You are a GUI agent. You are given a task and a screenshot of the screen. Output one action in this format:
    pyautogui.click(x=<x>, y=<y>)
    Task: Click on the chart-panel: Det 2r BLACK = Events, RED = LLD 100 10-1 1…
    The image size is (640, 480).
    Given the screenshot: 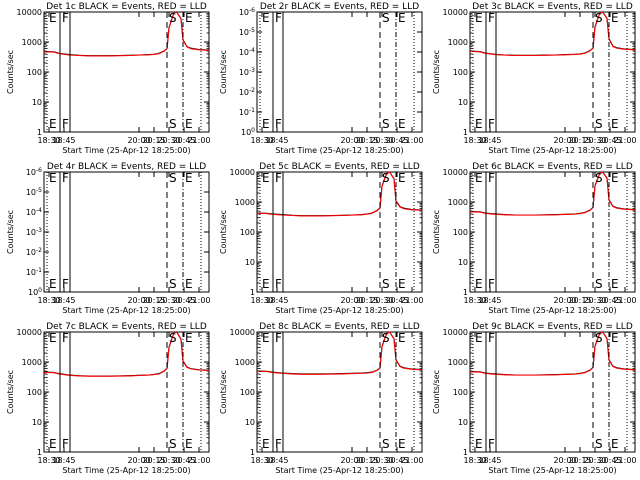 What is the action you would take?
    pyautogui.click(x=321, y=78)
    